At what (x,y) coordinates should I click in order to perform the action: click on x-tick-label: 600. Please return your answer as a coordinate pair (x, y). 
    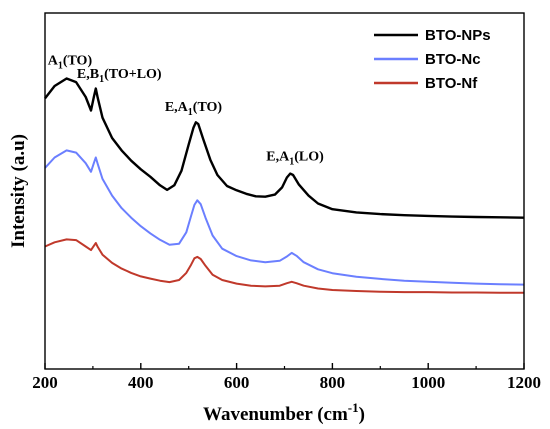
    Looking at the image, I should click on (237, 382).